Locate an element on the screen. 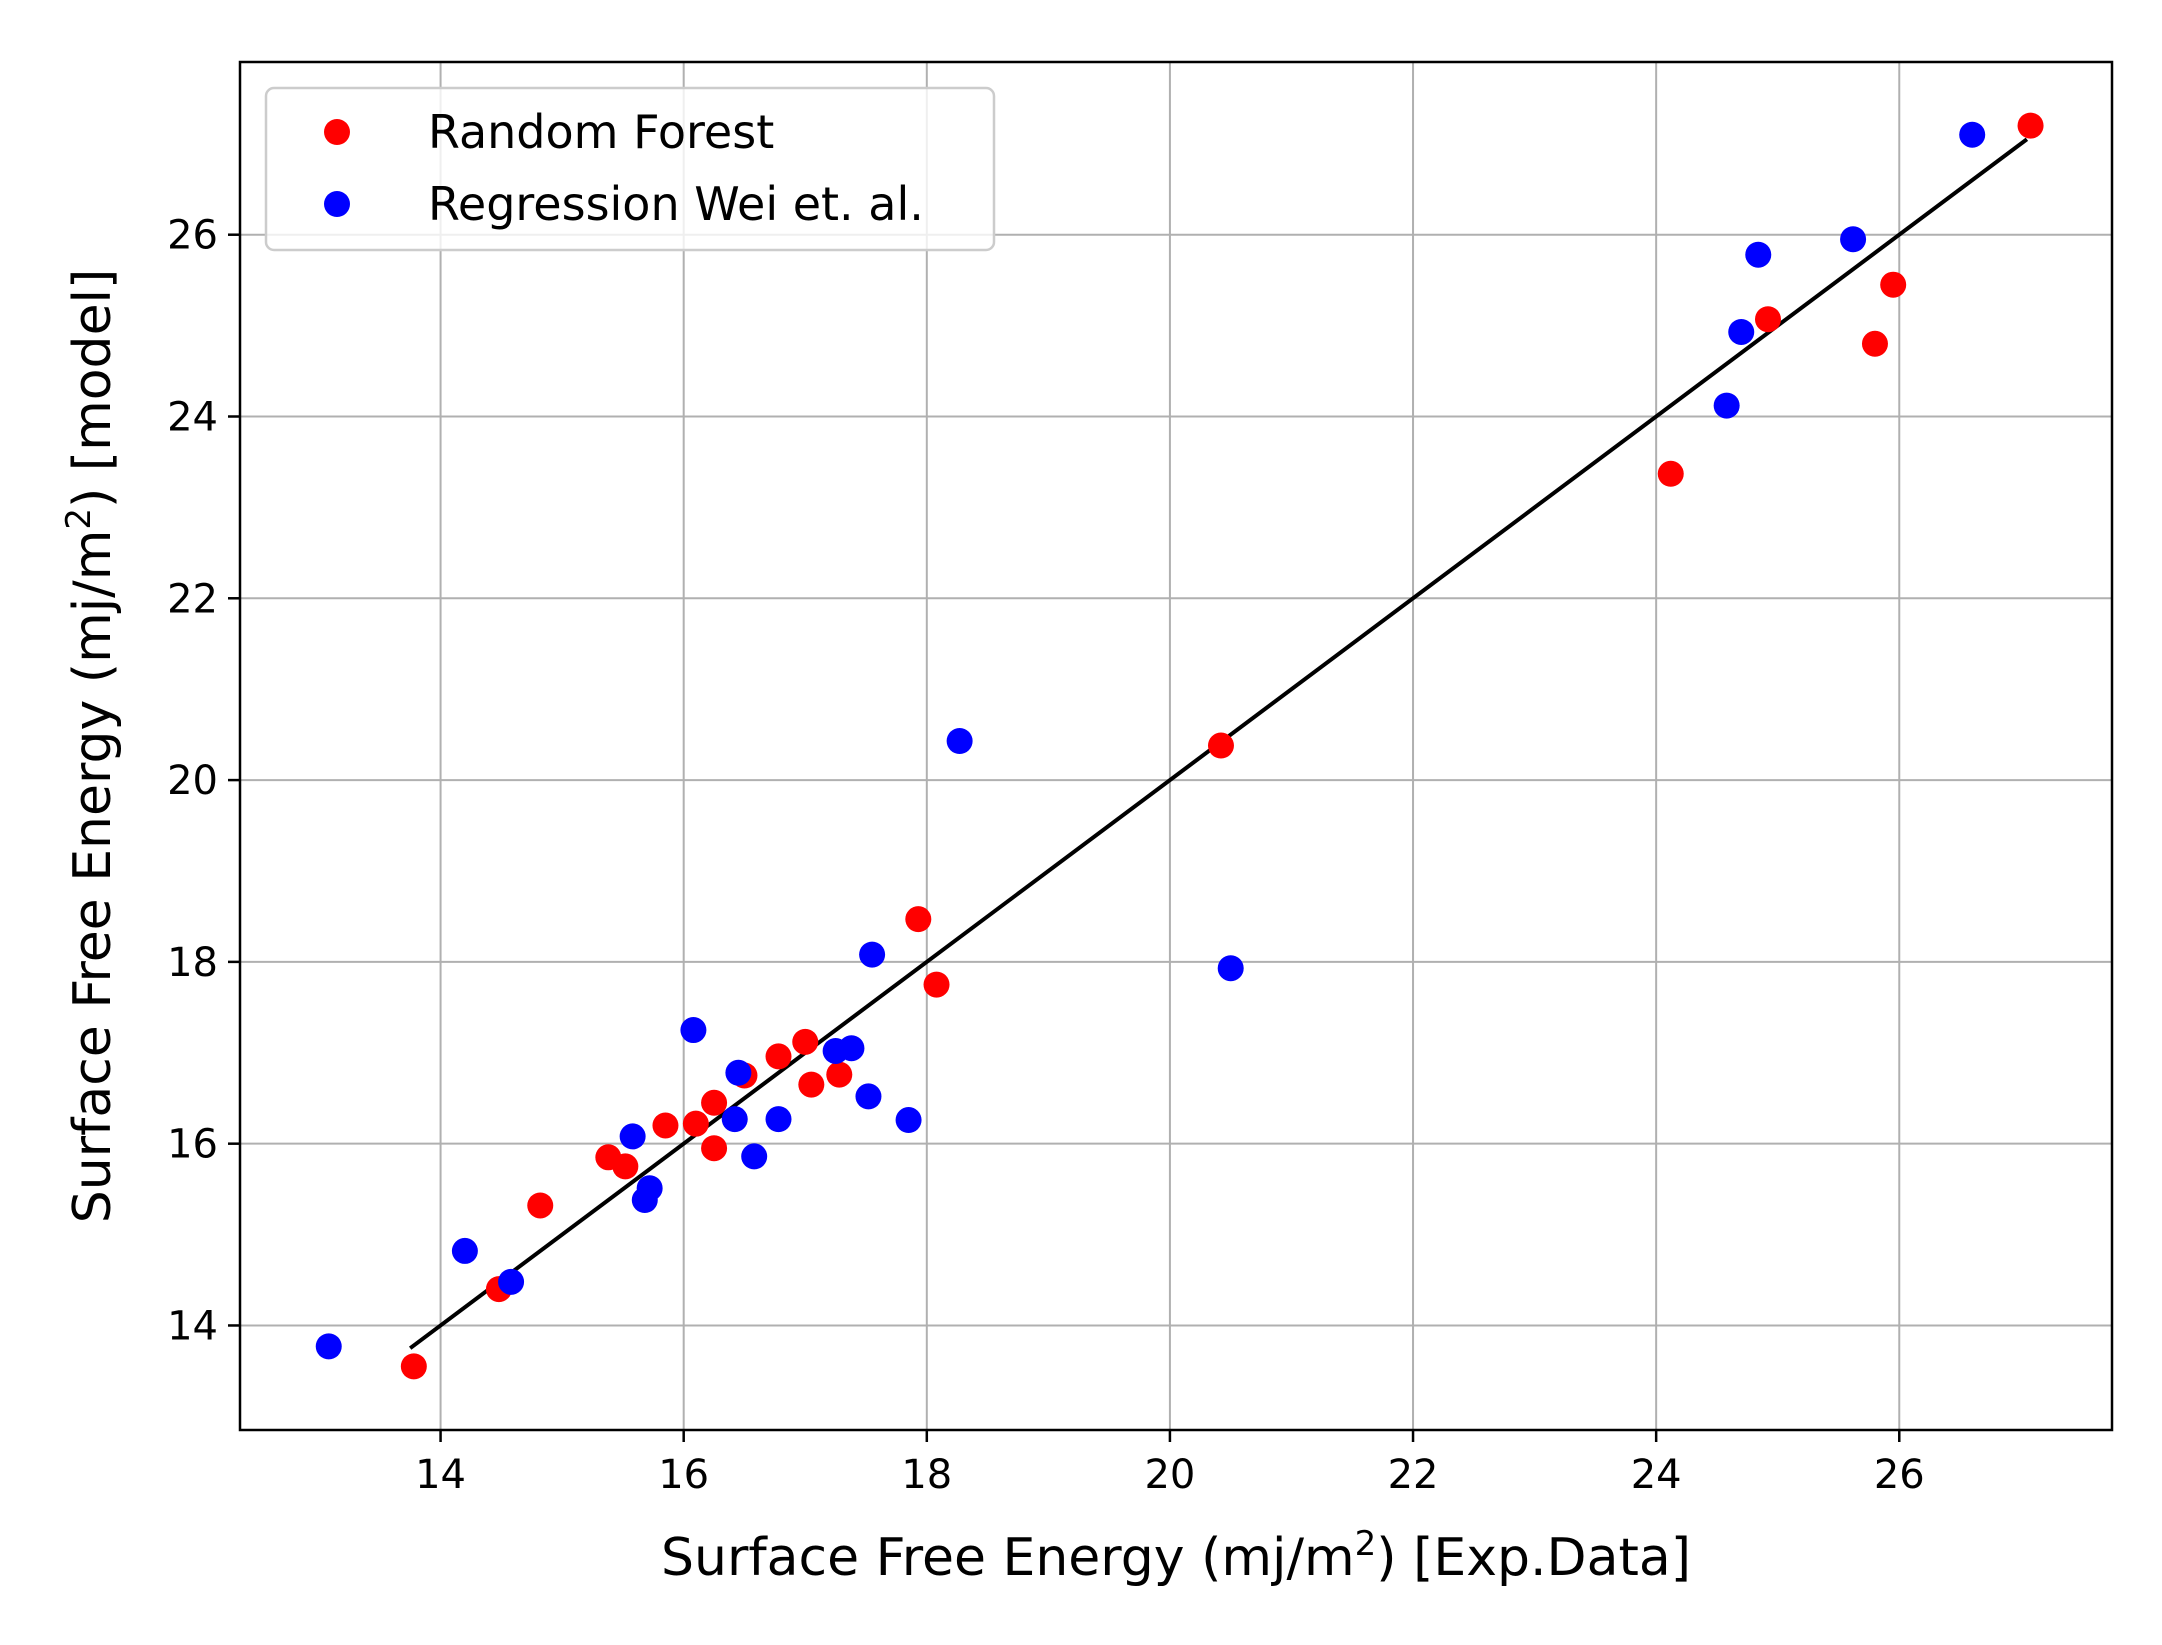 The height and width of the screenshot is (1645, 2162). legend-marker-regression-wei is located at coordinates (337, 204).